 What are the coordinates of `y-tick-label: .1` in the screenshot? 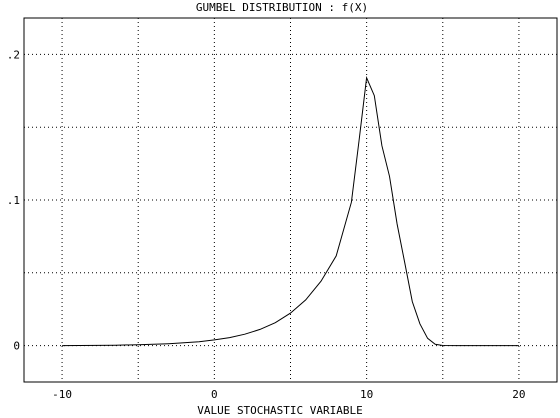 It's located at (13, 200).